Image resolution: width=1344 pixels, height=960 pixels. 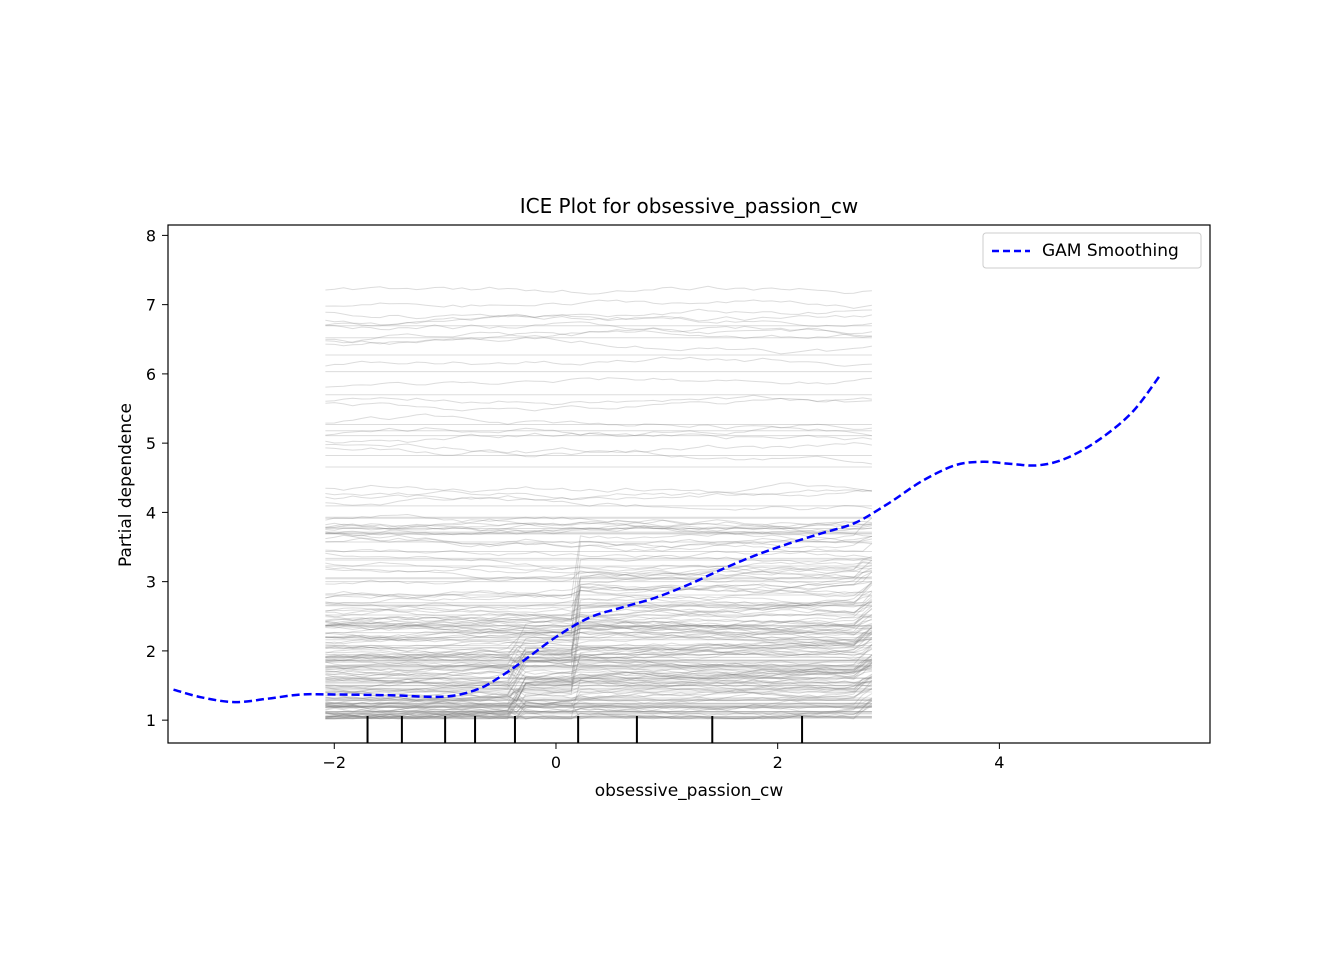 I want to click on y-tick-label: 5, so click(x=151, y=443).